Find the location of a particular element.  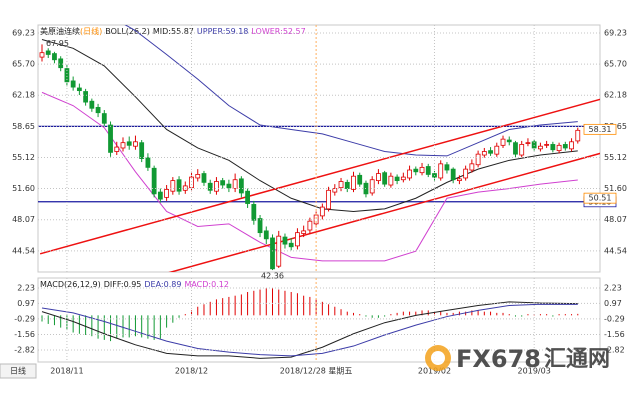

x-tick-label: 2019/02 is located at coordinates (434, 371).